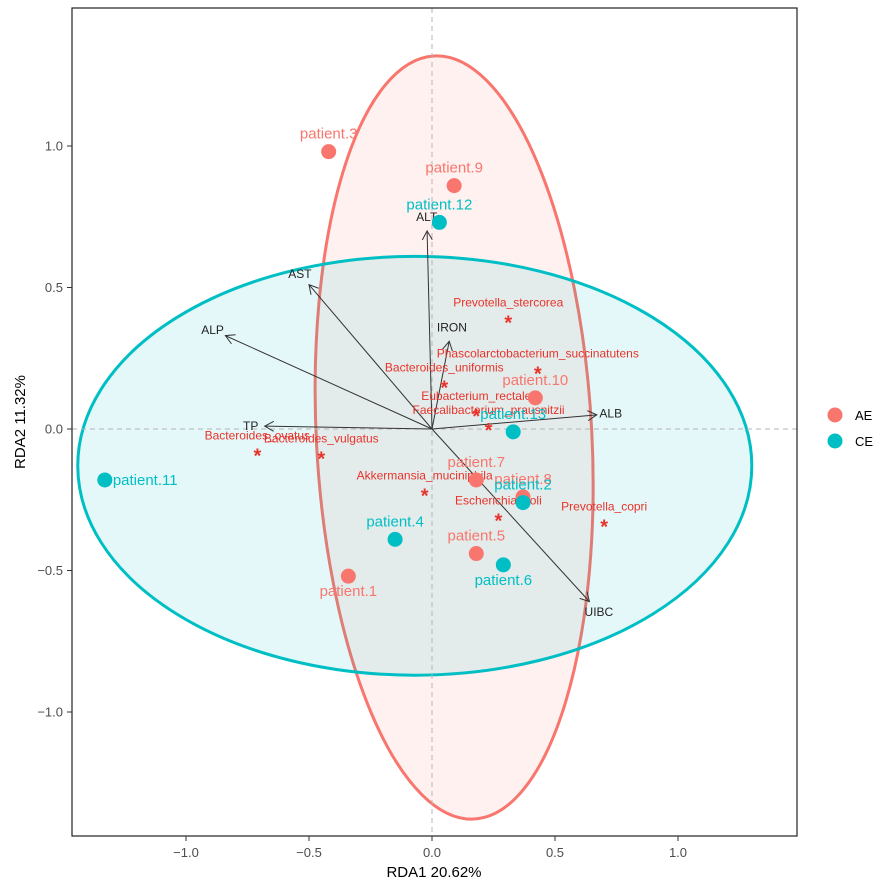  What do you see at coordinates (678, 852) in the screenshot?
I see `x-tick-label: 1.0` at bounding box center [678, 852].